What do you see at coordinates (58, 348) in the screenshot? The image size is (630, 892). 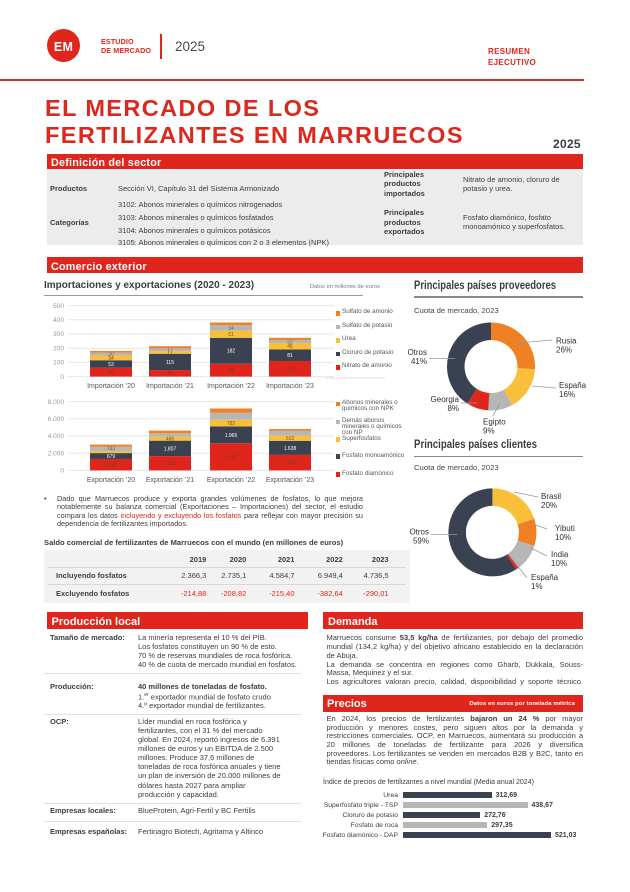 I see `svg-text: 200` at bounding box center [58, 348].